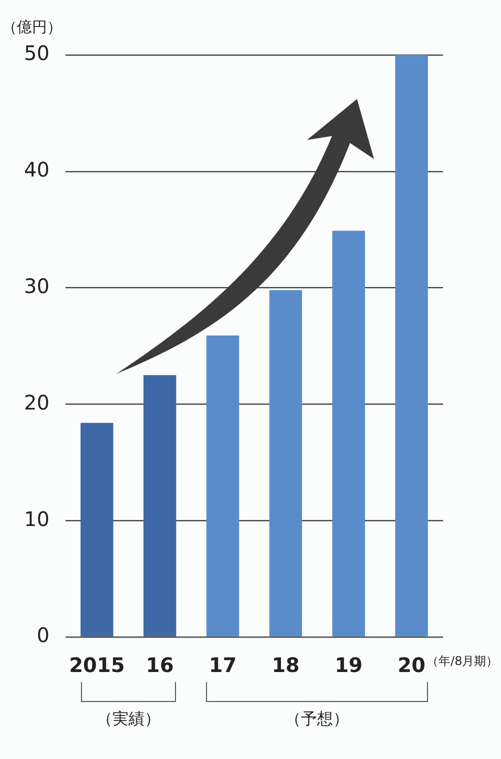 The width and height of the screenshot is (501, 759). What do you see at coordinates (37, 170) in the screenshot?
I see `y-tick-label: 40` at bounding box center [37, 170].